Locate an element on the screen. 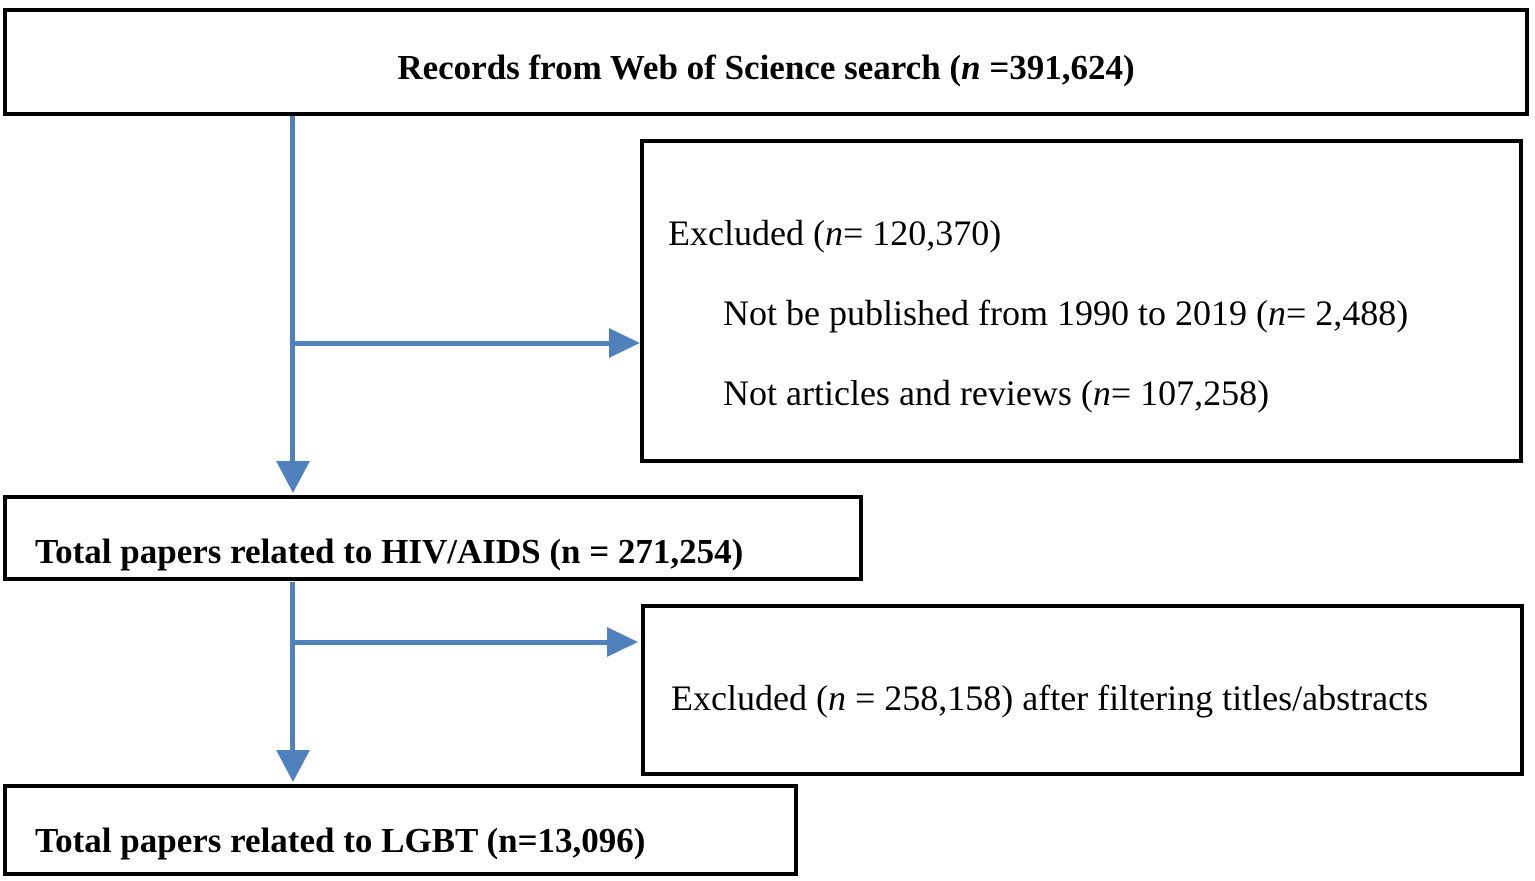 This screenshot has height=881, width=1535. excluded-first-reason-doctype: Not articles and reviews (n = 107,258) is located at coordinates (1116, 393).